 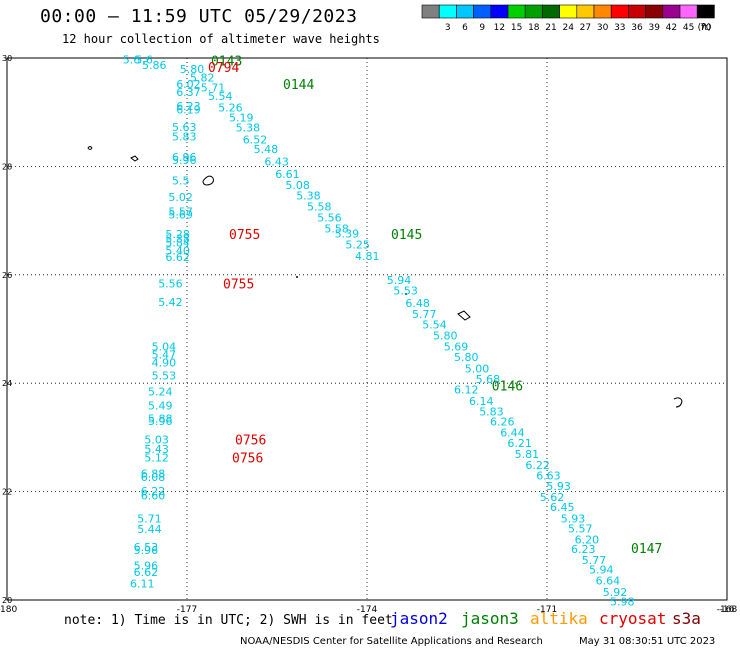 I want to click on wave-height-point: 6.08, so click(x=153, y=477).